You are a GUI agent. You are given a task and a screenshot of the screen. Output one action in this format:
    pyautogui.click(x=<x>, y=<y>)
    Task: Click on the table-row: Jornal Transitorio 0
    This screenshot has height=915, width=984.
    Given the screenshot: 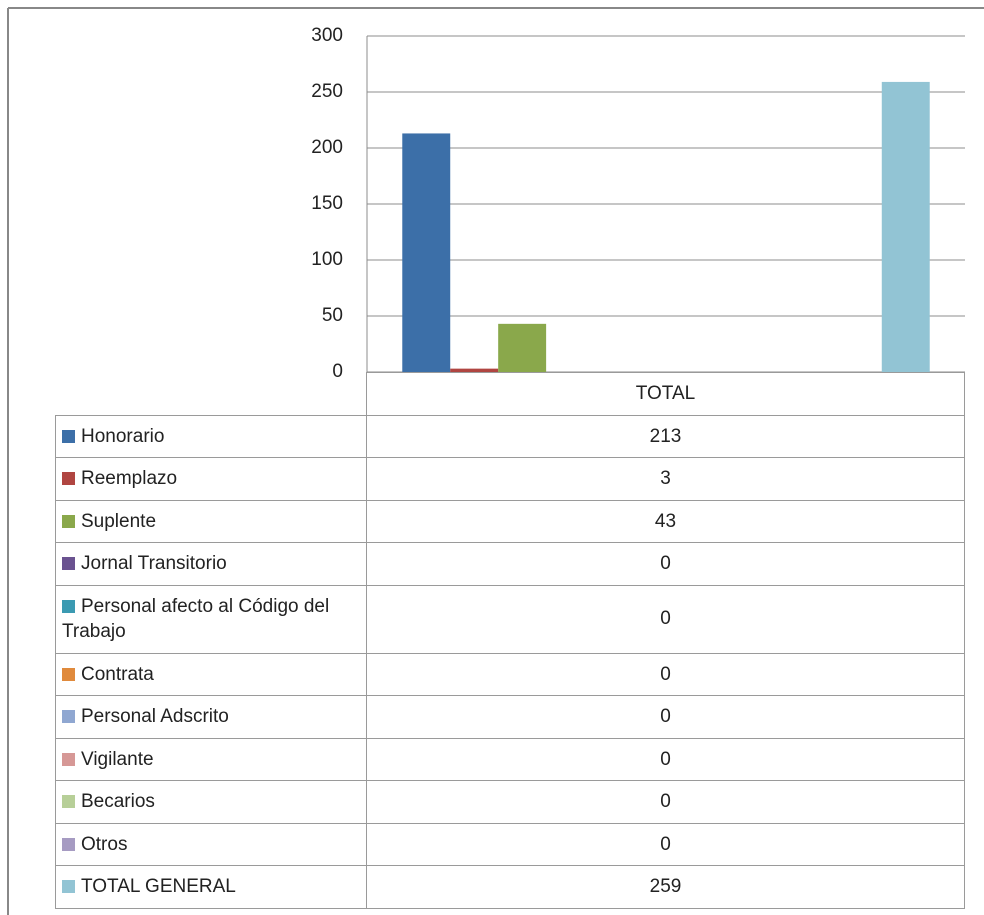 What is the action you would take?
    pyautogui.click(x=510, y=564)
    